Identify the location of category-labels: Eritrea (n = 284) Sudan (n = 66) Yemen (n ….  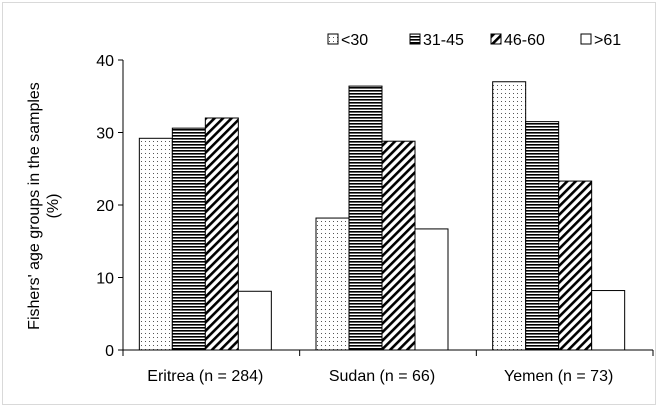
(380, 376).